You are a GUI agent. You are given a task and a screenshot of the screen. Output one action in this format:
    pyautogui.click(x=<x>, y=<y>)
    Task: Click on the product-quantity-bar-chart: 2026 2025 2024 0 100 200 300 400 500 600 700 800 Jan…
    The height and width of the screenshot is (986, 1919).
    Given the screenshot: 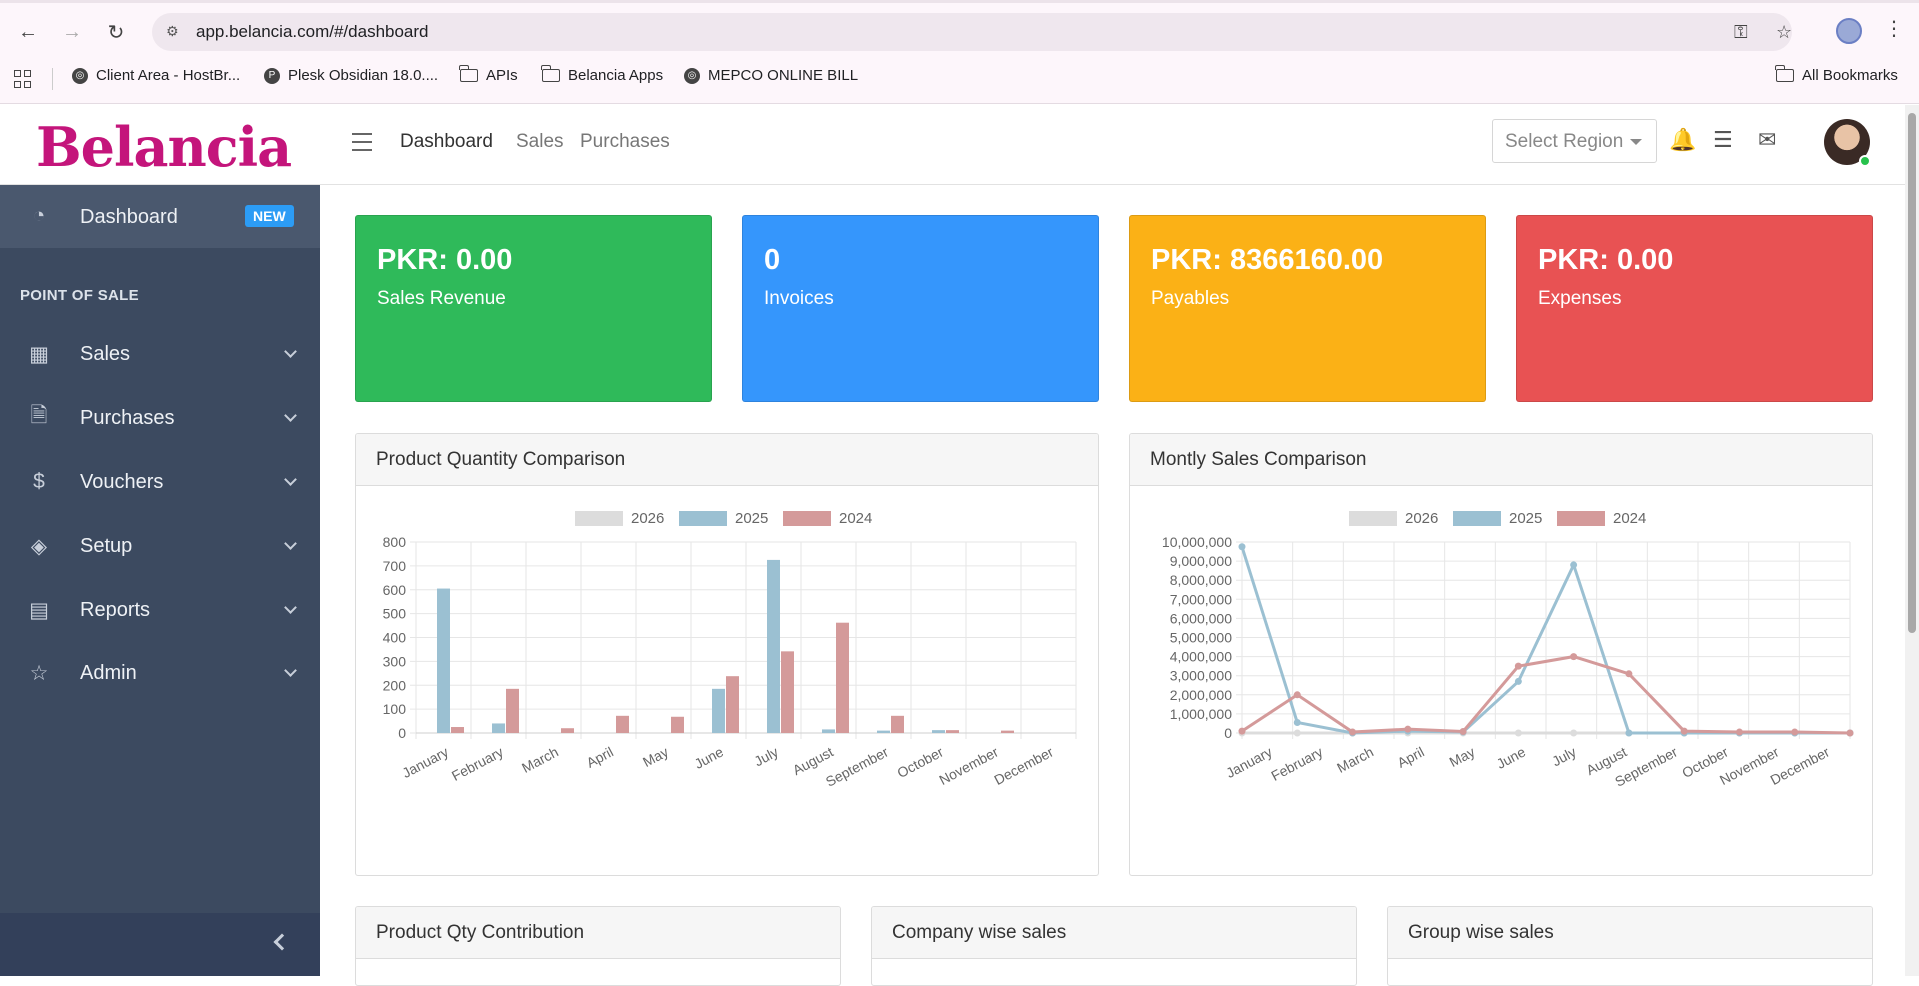 What is the action you would take?
    pyautogui.click(x=730, y=650)
    